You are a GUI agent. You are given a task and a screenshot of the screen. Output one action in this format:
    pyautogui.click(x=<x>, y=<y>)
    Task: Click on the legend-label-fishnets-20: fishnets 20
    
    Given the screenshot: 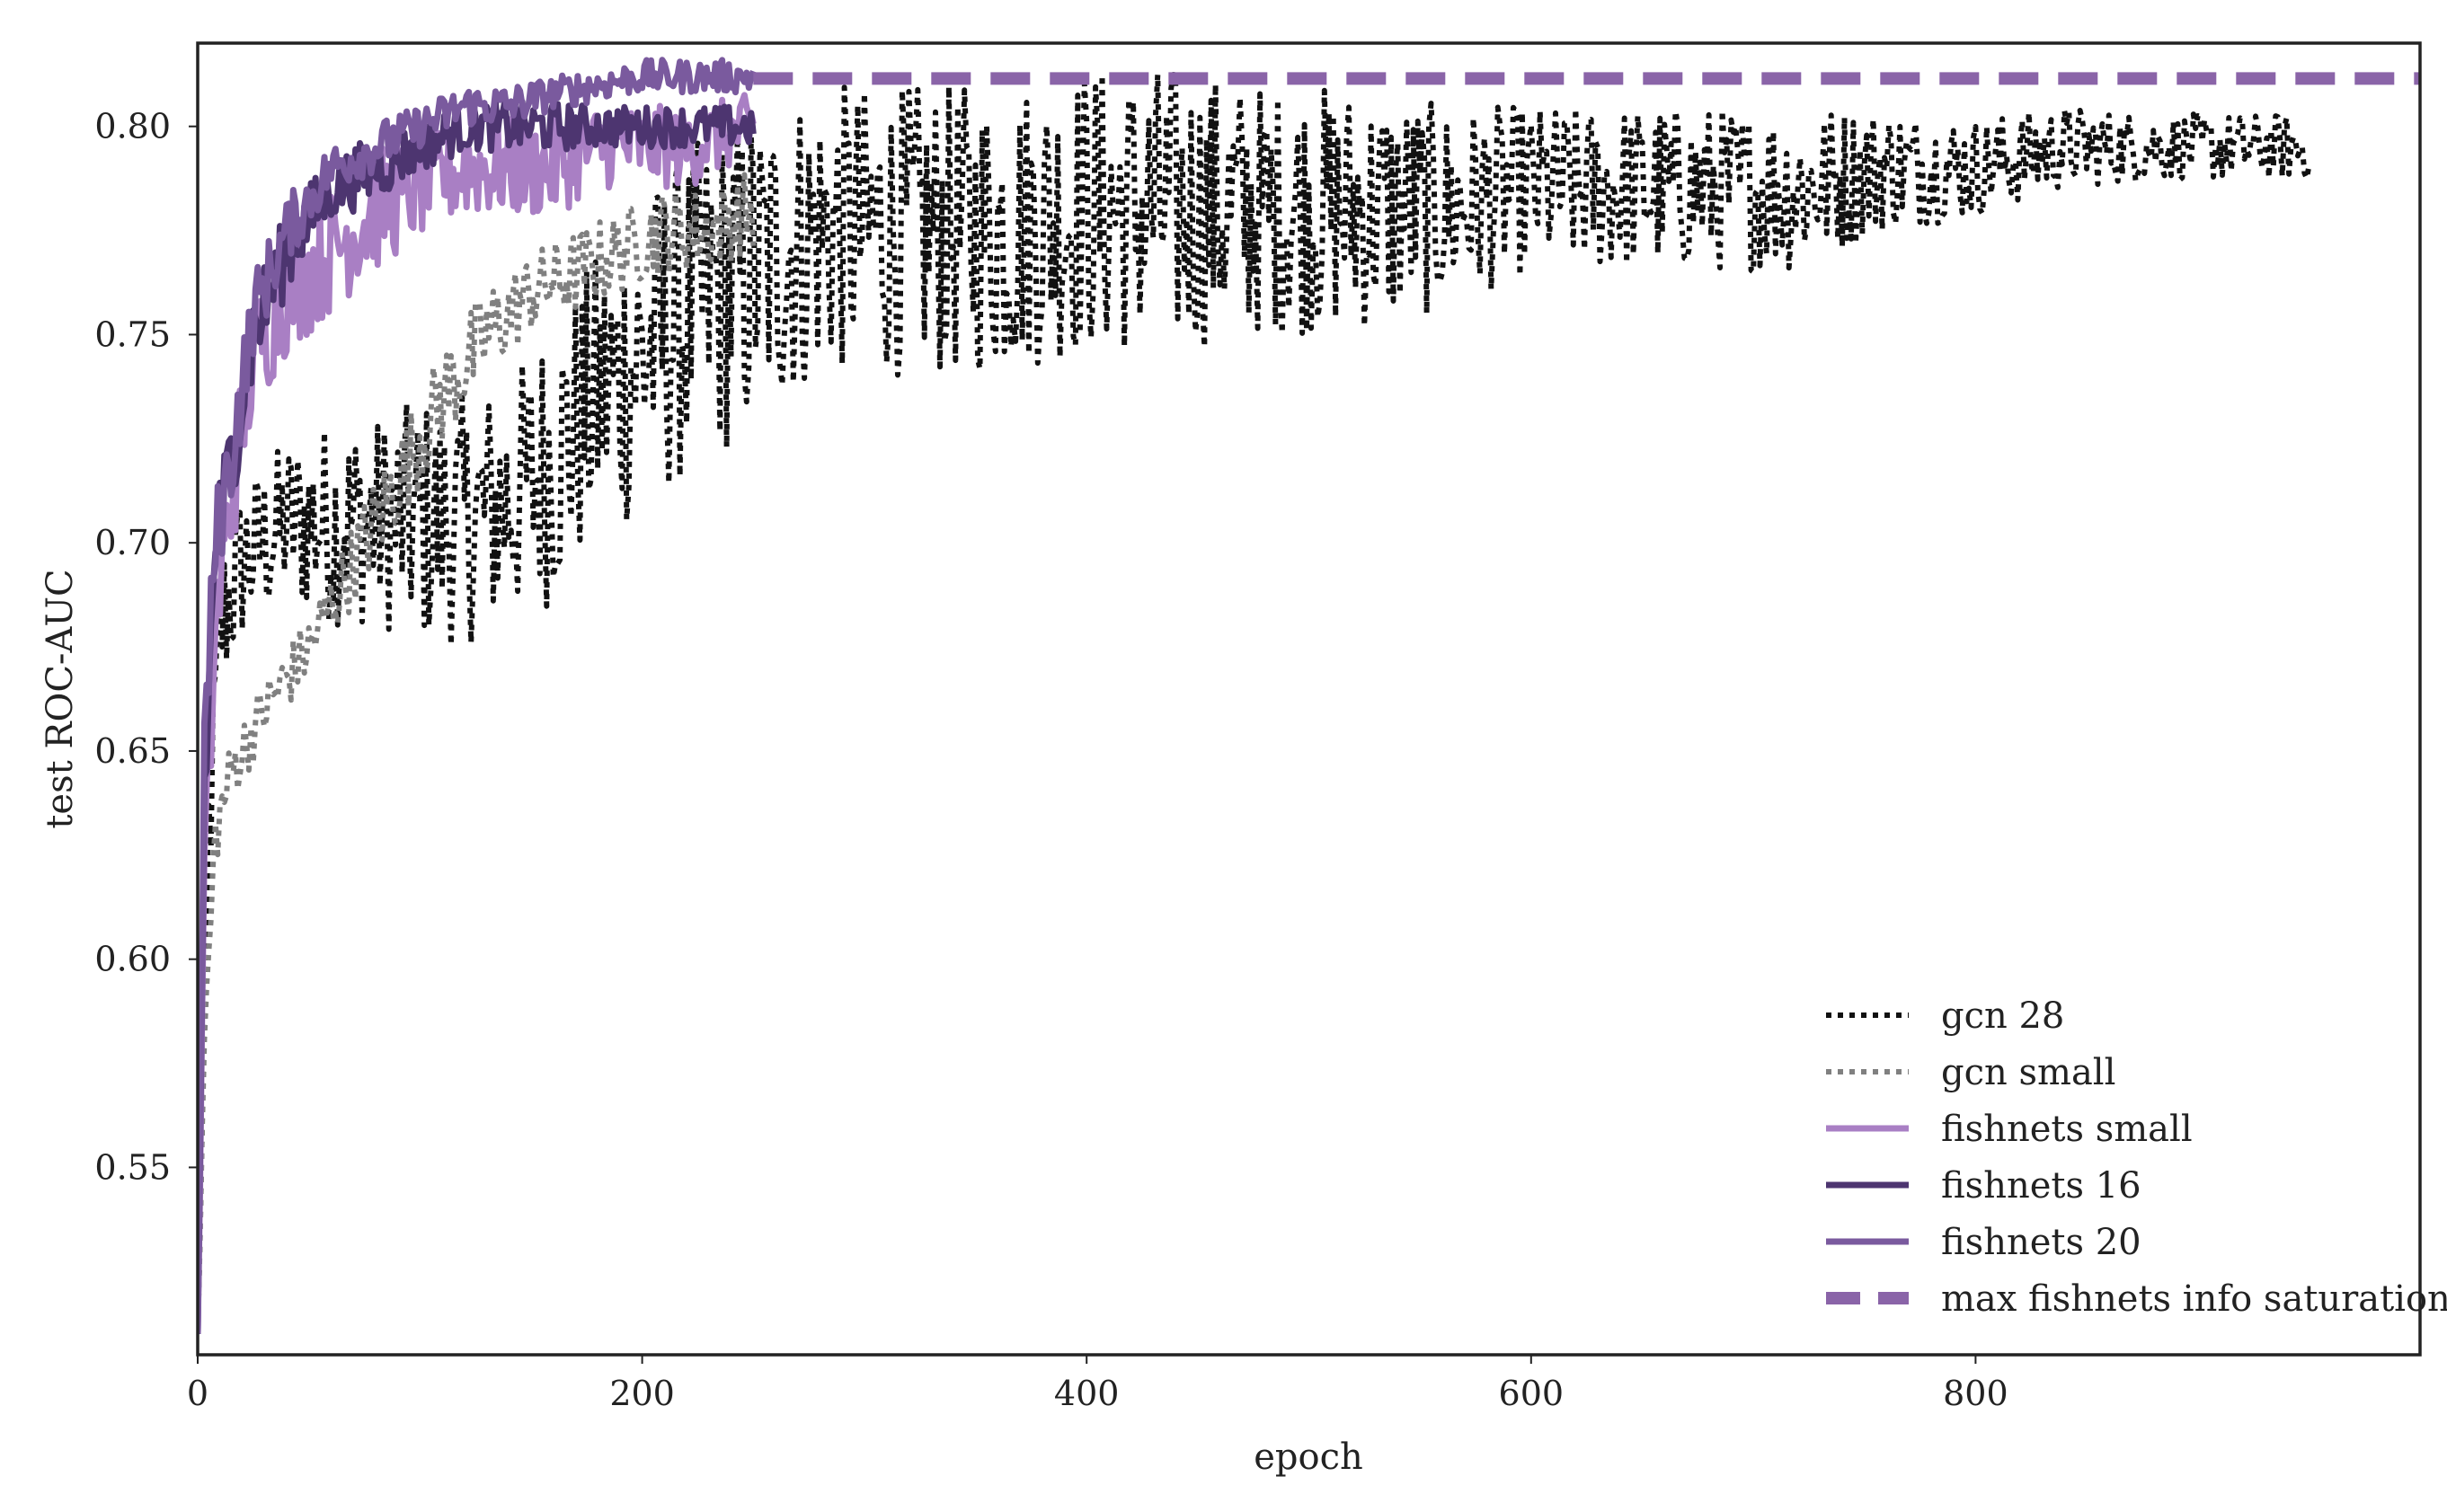 What is the action you would take?
    pyautogui.click(x=2041, y=1243)
    